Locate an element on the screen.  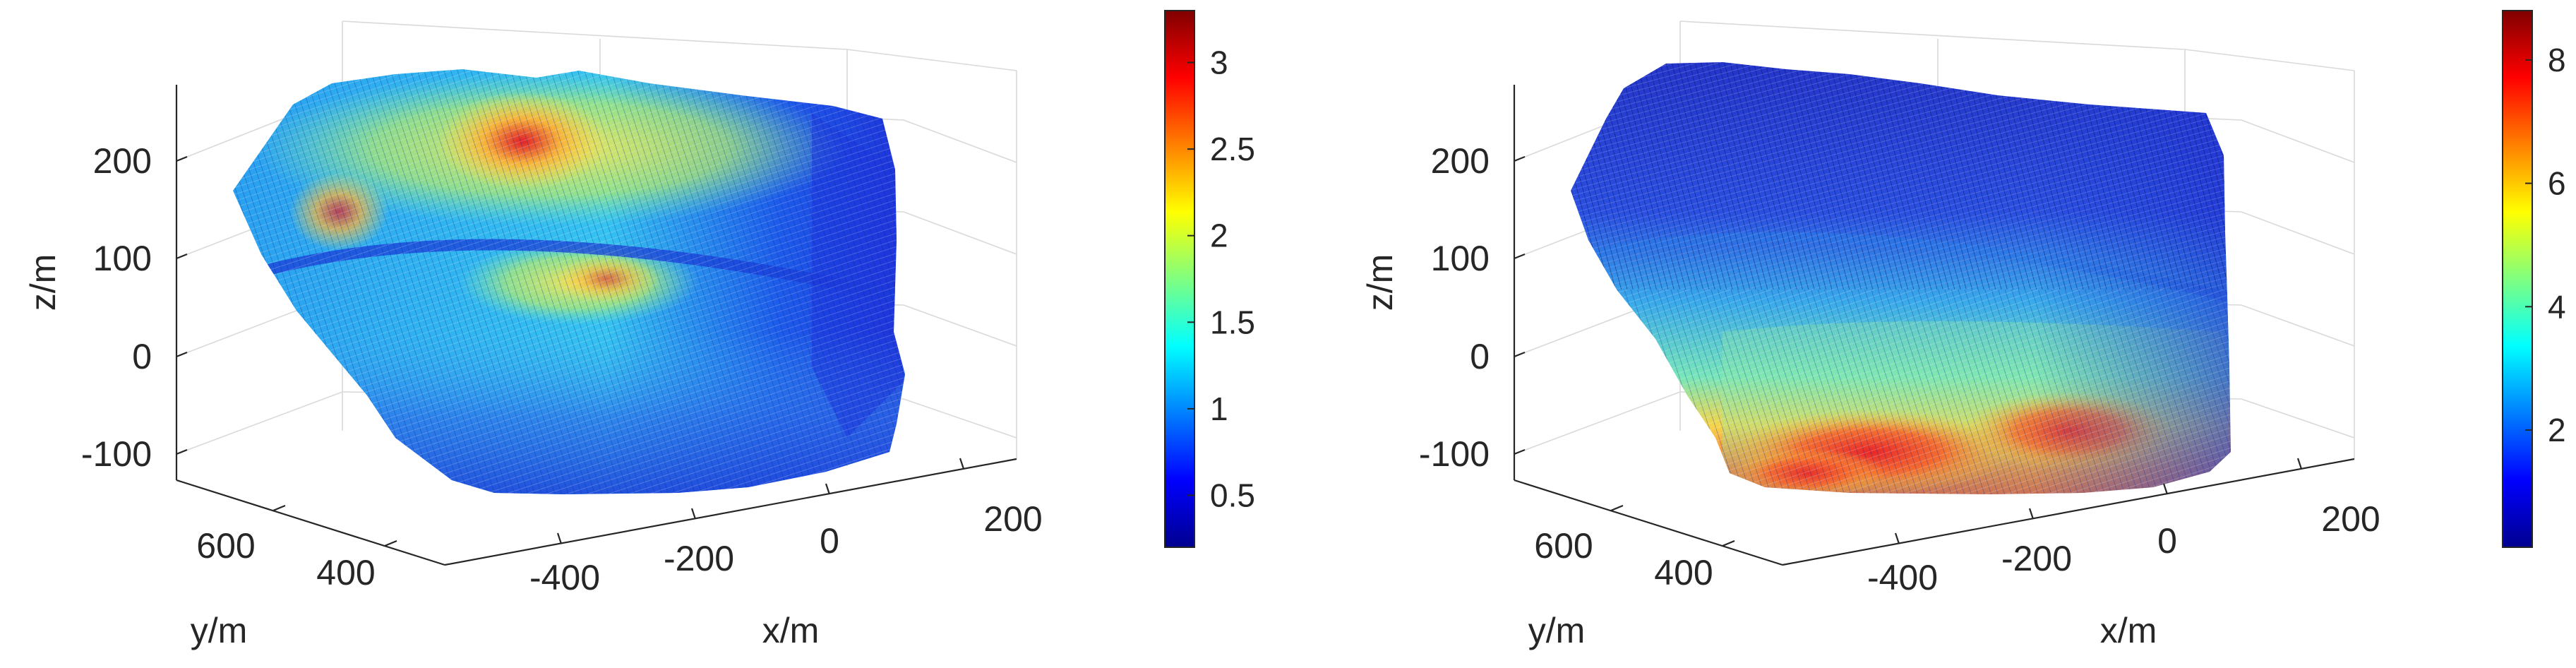
colorbar-tick-label: 6 is located at coordinates (2557, 183).